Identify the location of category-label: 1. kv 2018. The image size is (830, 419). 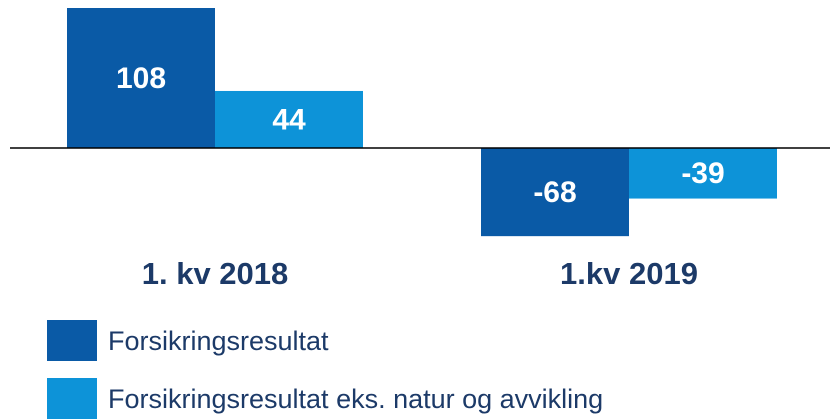
(215, 273).